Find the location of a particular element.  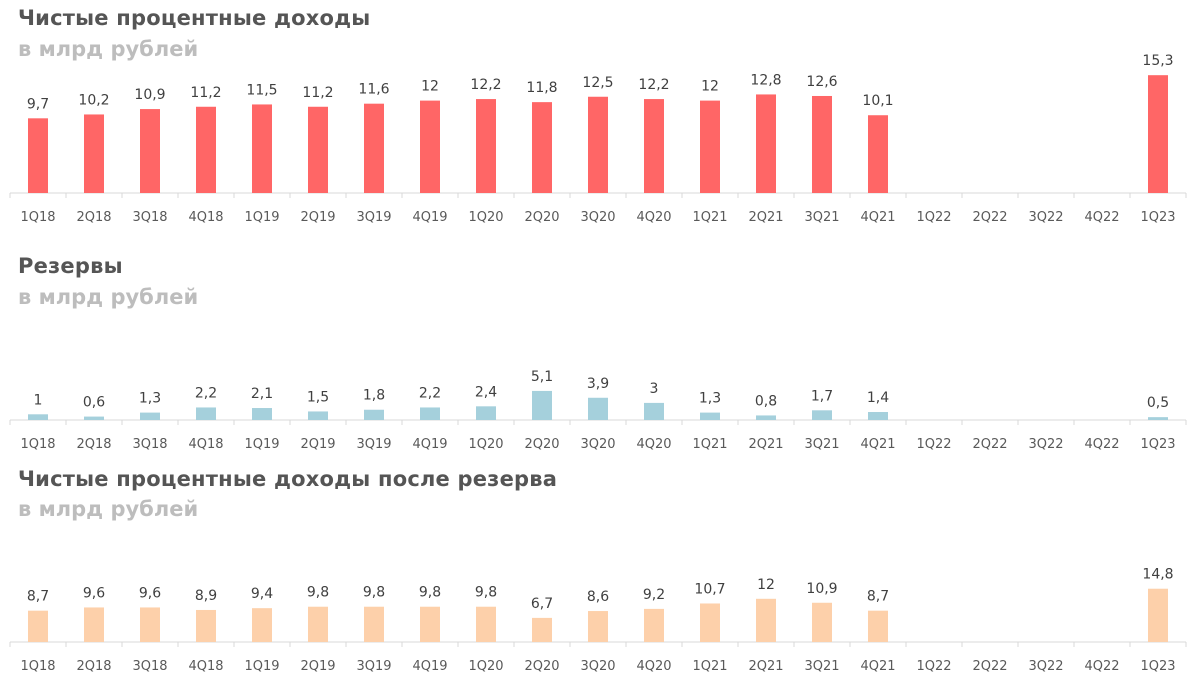

data-label: 1 is located at coordinates (38, 400).